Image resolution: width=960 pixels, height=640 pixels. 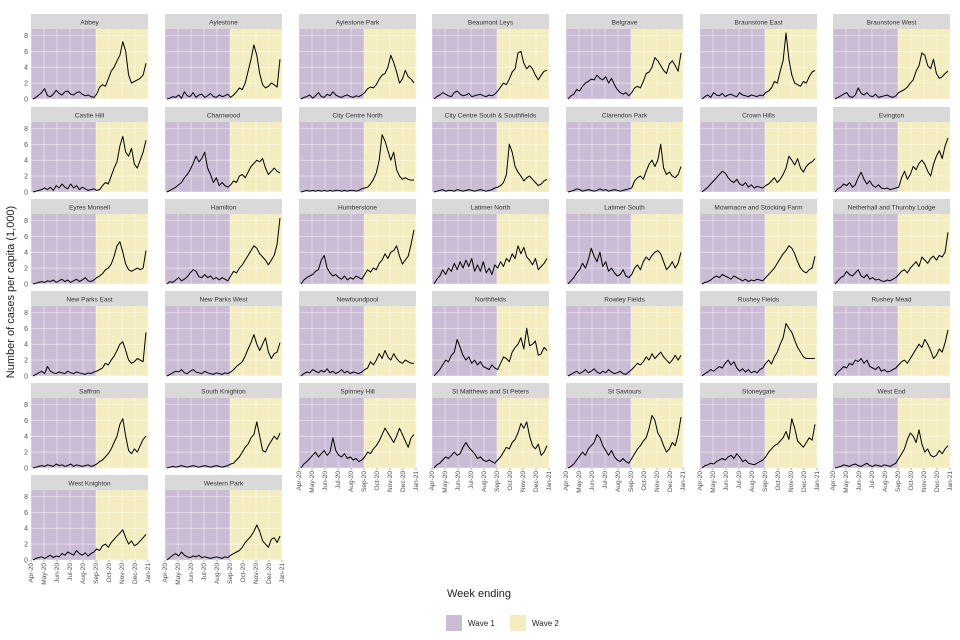 What do you see at coordinates (357, 333) in the screenshot?
I see `panel-newfoundpool: Newfoundpool` at bounding box center [357, 333].